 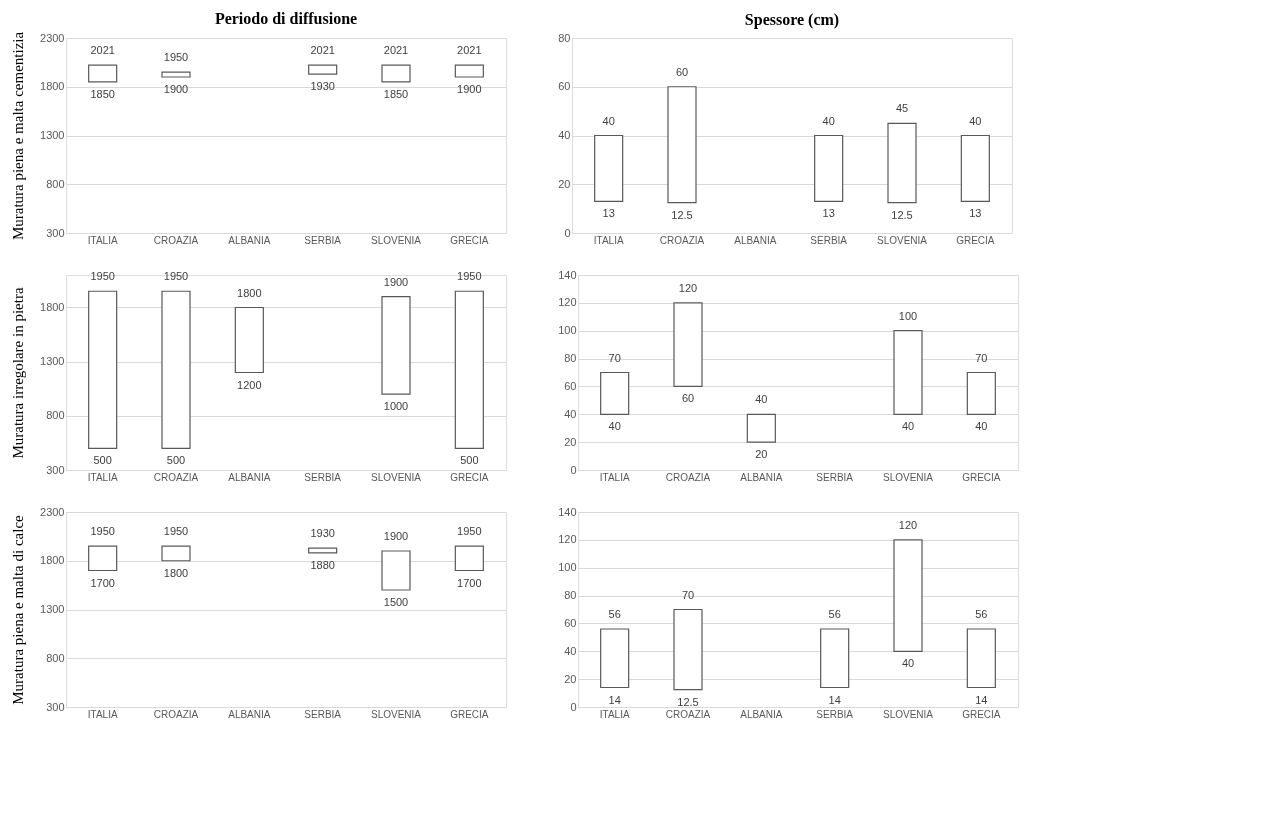 I want to click on annotation: 20, so click(x=761, y=454).